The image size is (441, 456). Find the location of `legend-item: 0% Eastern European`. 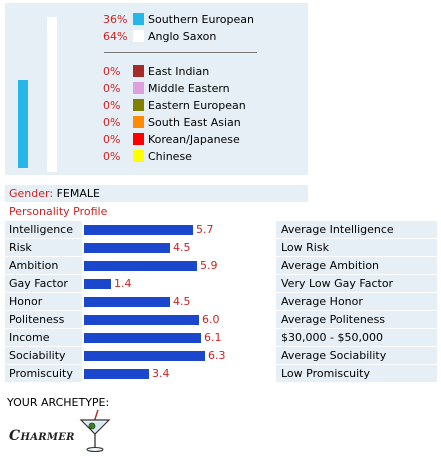

legend-item: 0% Eastern European is located at coordinates (174, 105).